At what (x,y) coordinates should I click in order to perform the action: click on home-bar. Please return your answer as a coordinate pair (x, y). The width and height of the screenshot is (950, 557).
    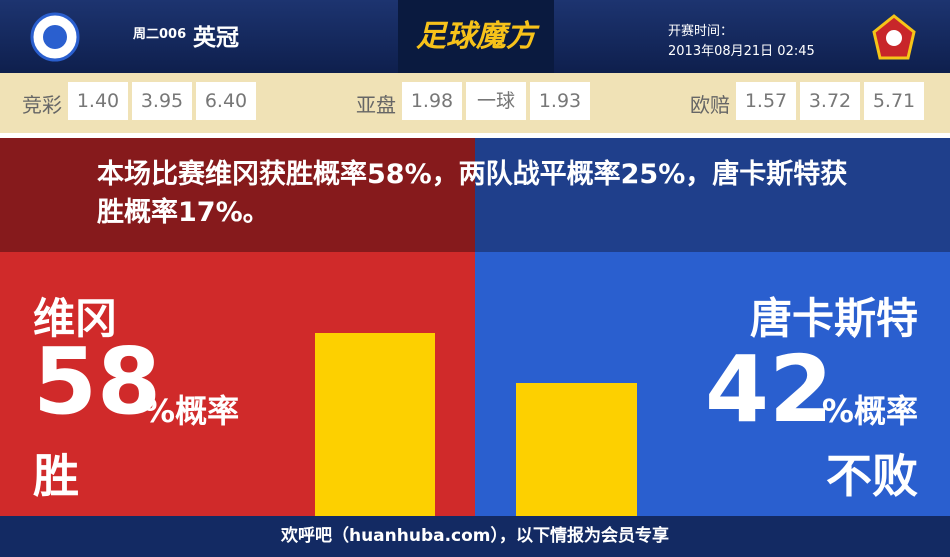
    Looking at the image, I should click on (375, 424).